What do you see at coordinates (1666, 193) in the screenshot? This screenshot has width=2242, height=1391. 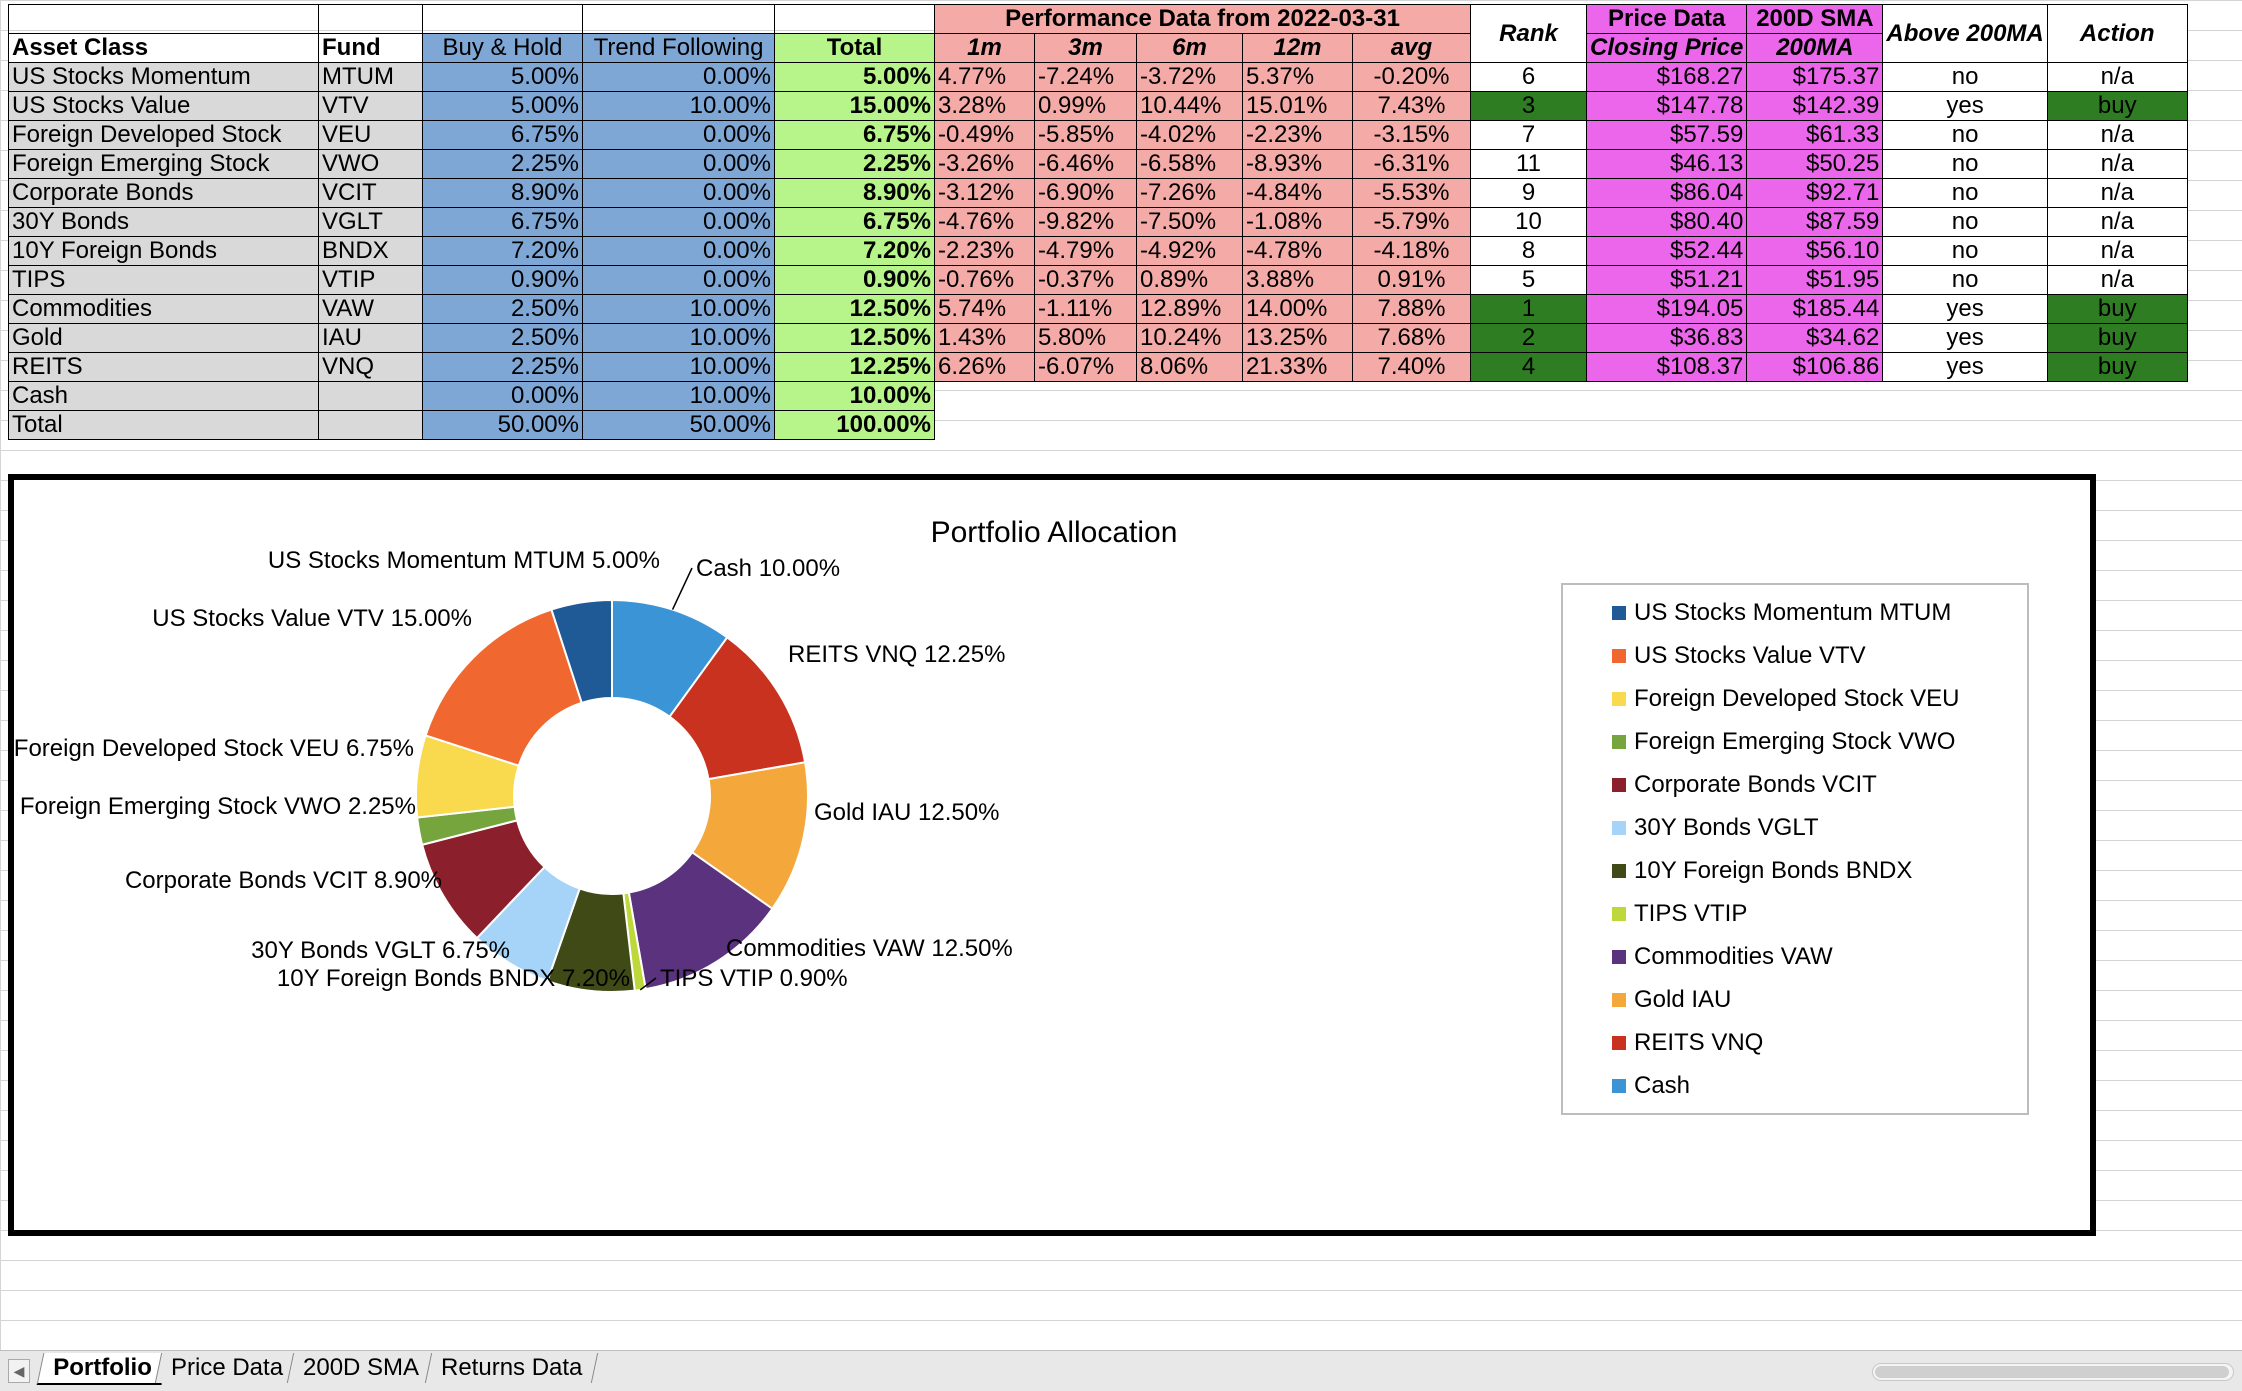 I see `closing-price-cell: $86.04` at bounding box center [1666, 193].